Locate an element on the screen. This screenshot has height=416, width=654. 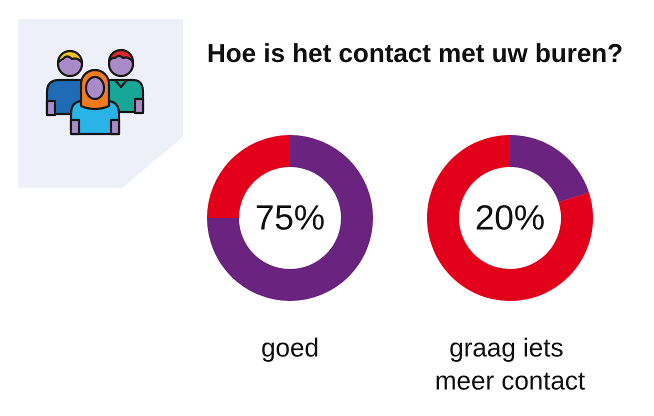
text: 20% is located at coordinates (510, 218).